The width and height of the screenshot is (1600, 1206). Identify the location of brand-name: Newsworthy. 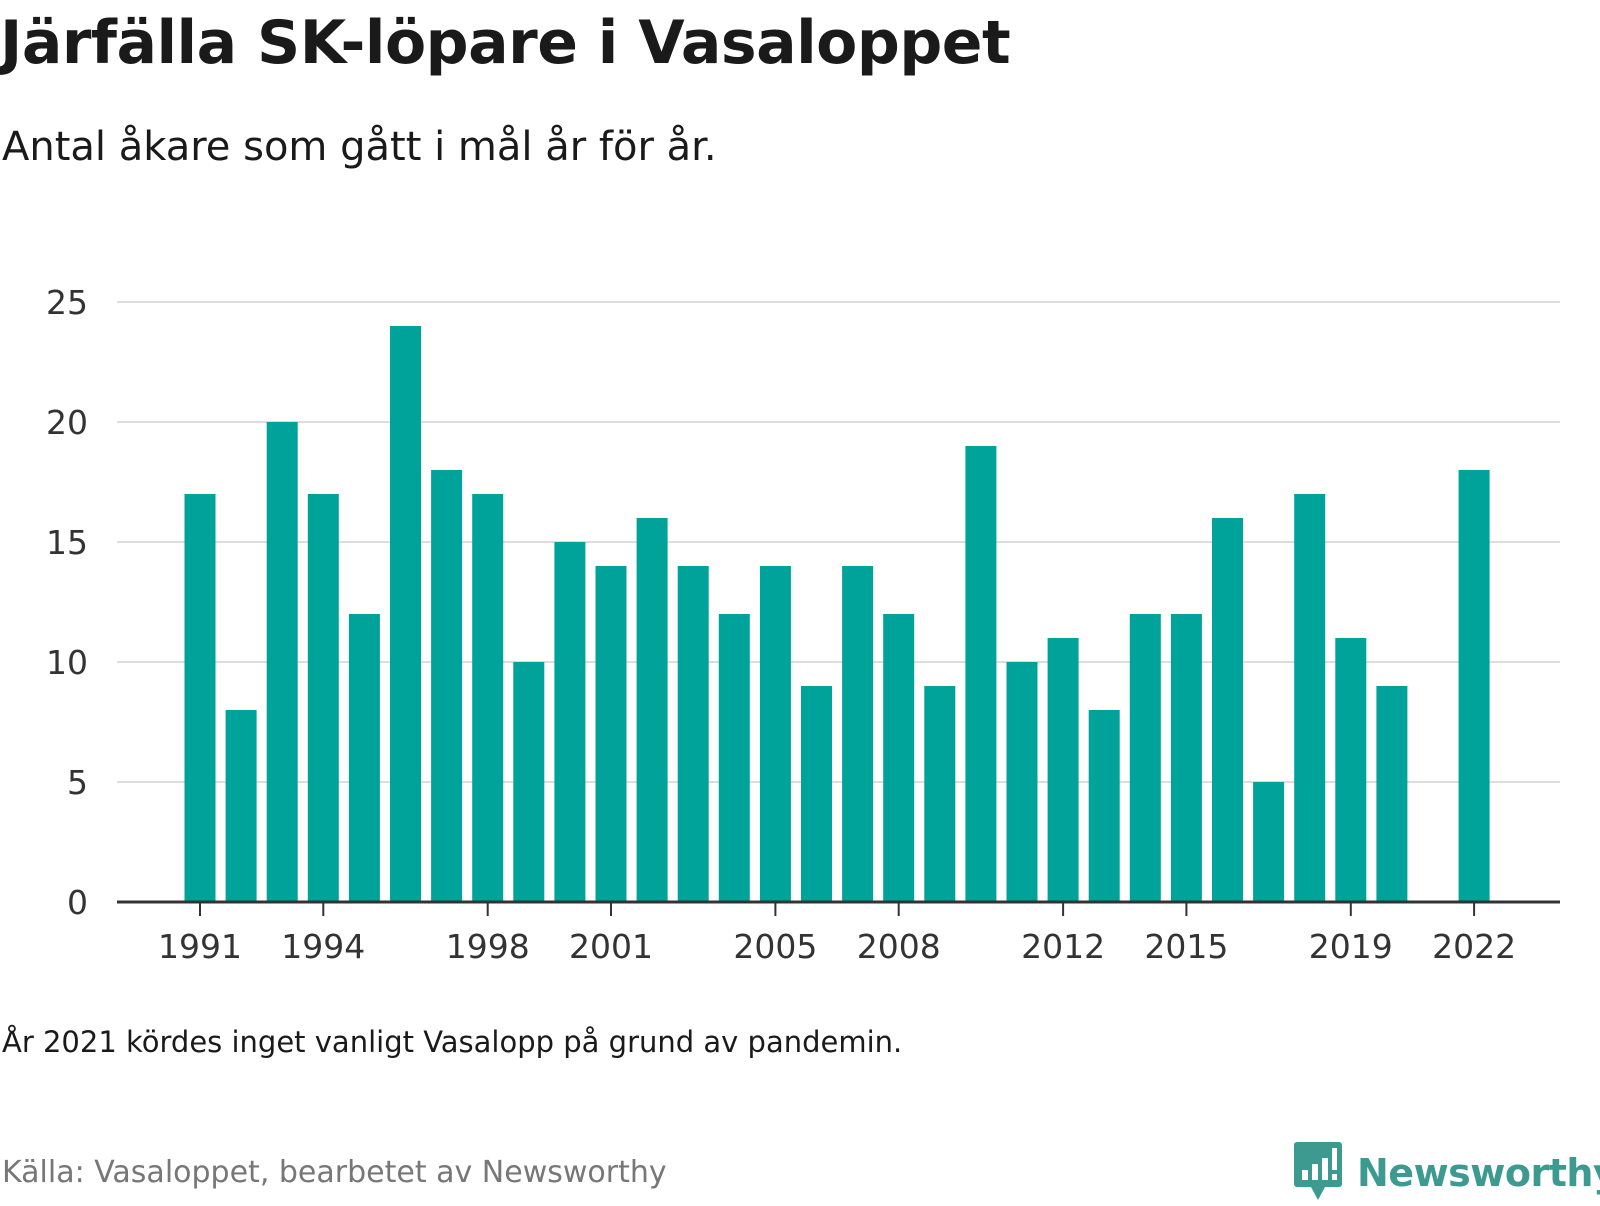
(1478, 1173).